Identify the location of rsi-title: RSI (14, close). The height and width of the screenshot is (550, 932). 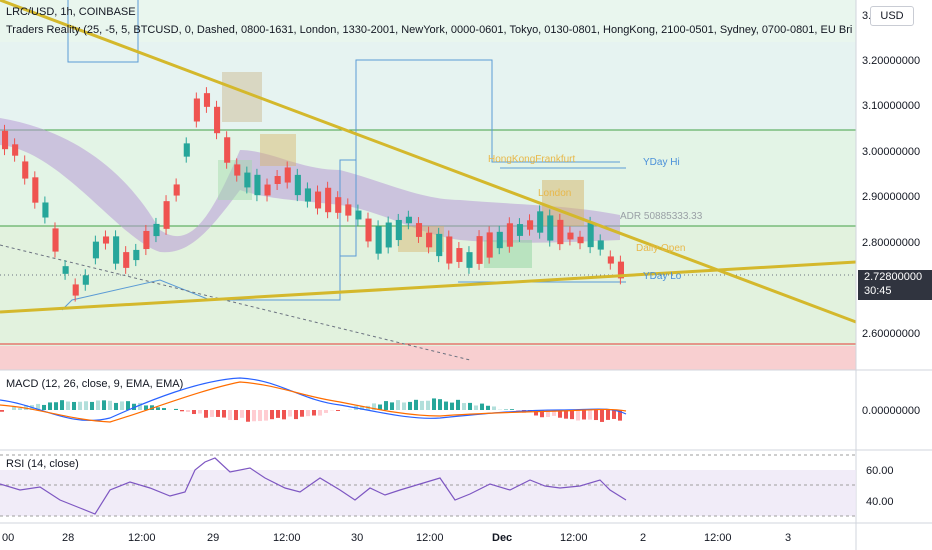
(42, 464).